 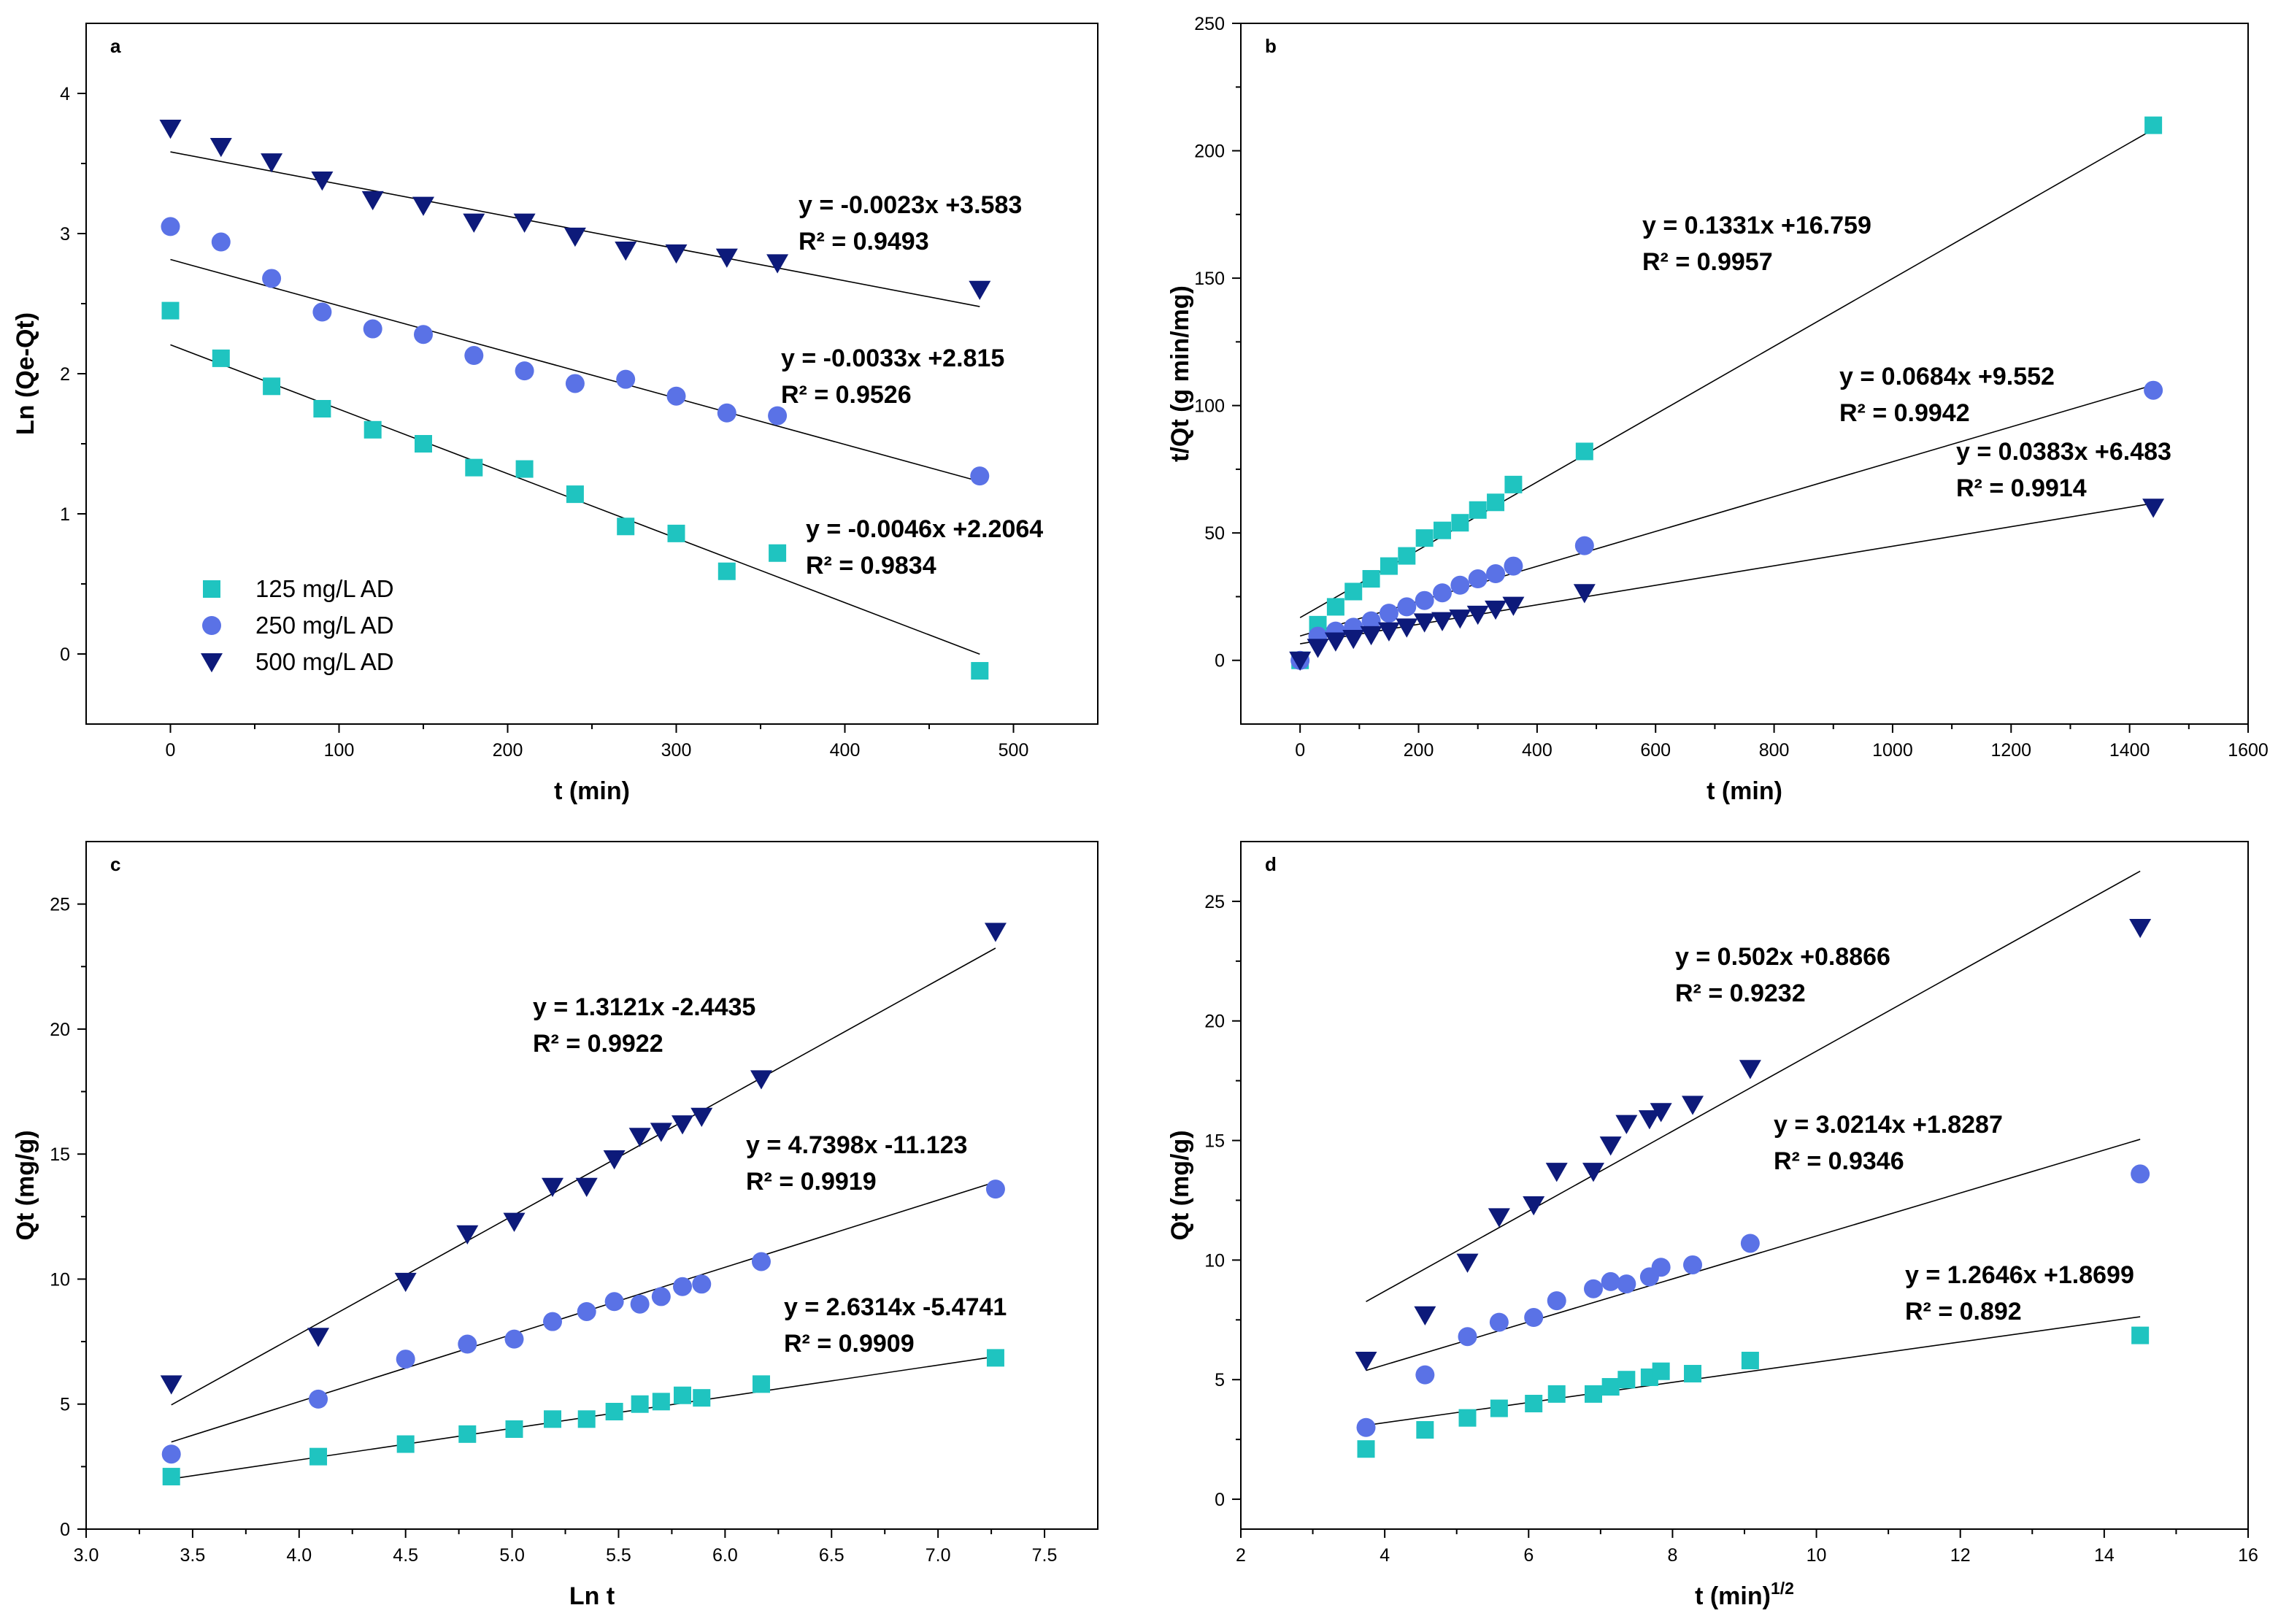 What do you see at coordinates (299, 1555) in the screenshot?
I see `panel-c-x-tick-label: 4.0` at bounding box center [299, 1555].